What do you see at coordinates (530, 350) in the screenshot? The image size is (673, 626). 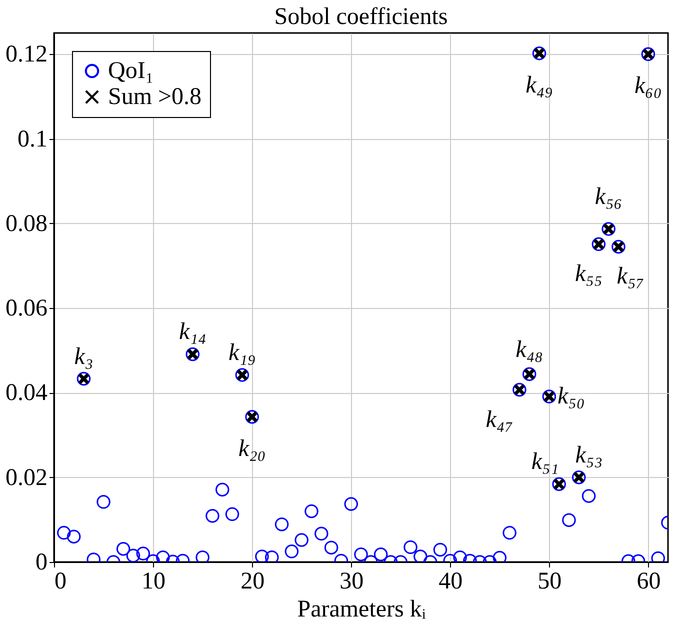 I see `annotation: k₄₈` at bounding box center [530, 350].